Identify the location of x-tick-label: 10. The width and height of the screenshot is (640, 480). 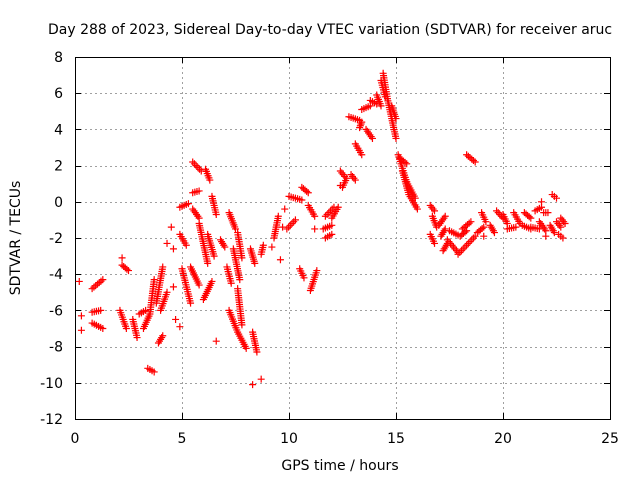
(289, 439).